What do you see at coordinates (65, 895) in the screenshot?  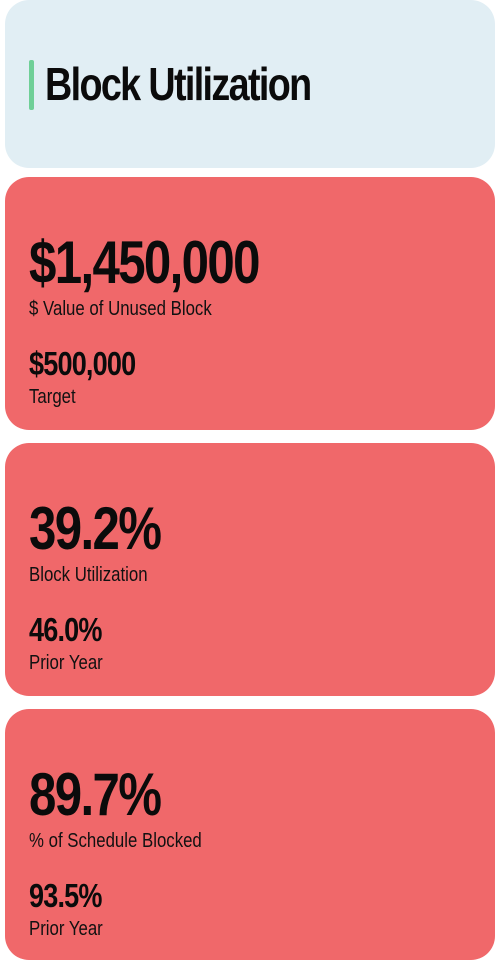 I see `kpi-prior-year-value: 93.5%` at bounding box center [65, 895].